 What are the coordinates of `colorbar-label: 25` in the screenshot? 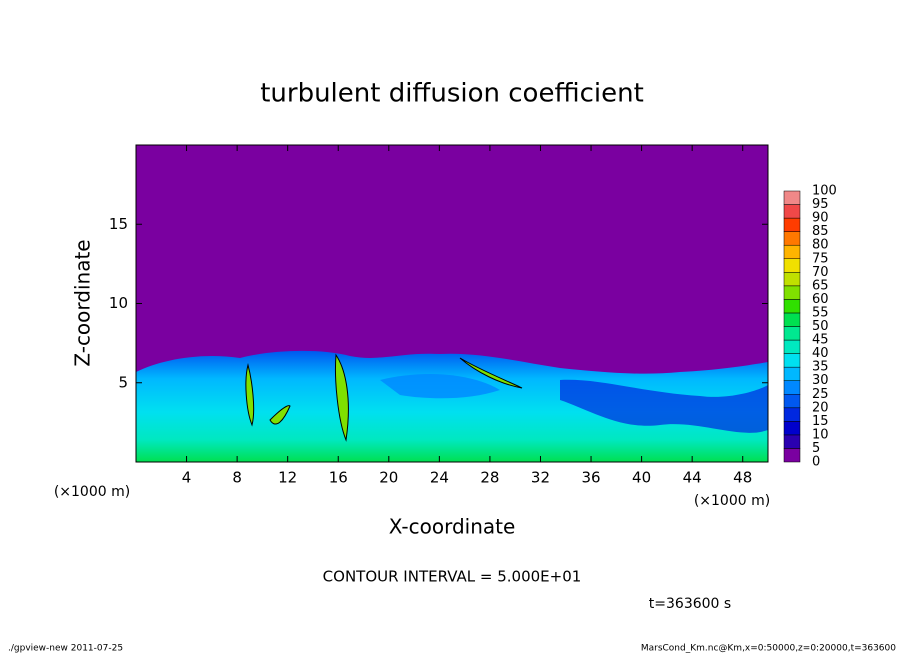 It's located at (820, 394).